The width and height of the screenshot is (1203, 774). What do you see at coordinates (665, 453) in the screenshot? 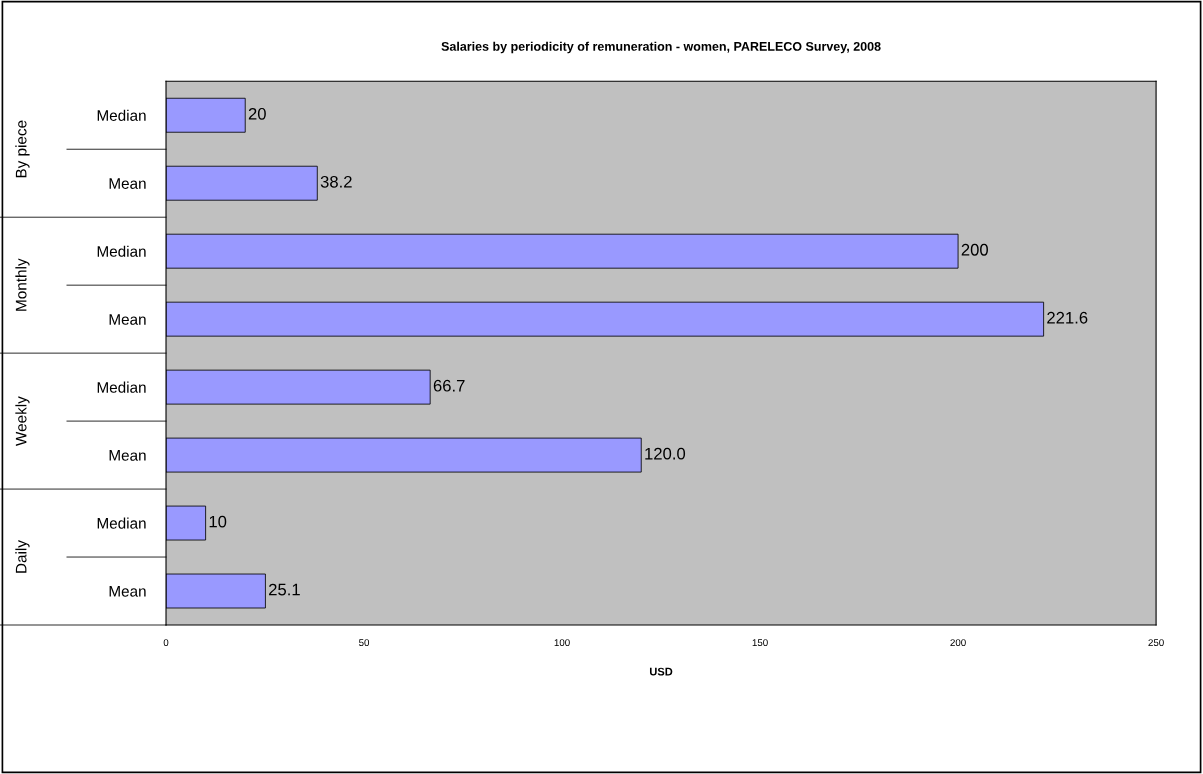
I see `data-label: 120.0` at bounding box center [665, 453].